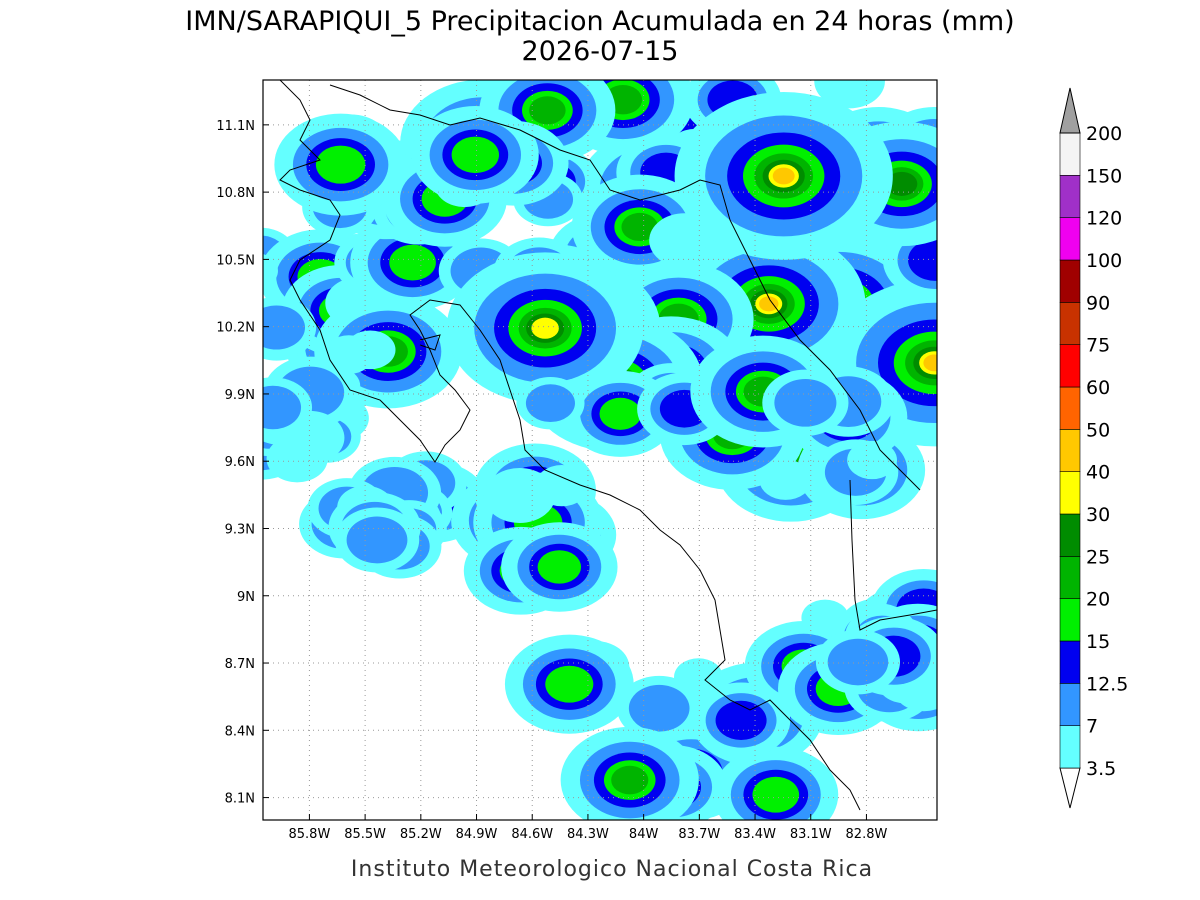  Describe the element at coordinates (893, 555) in the screenshot. I see `border-south` at that location.